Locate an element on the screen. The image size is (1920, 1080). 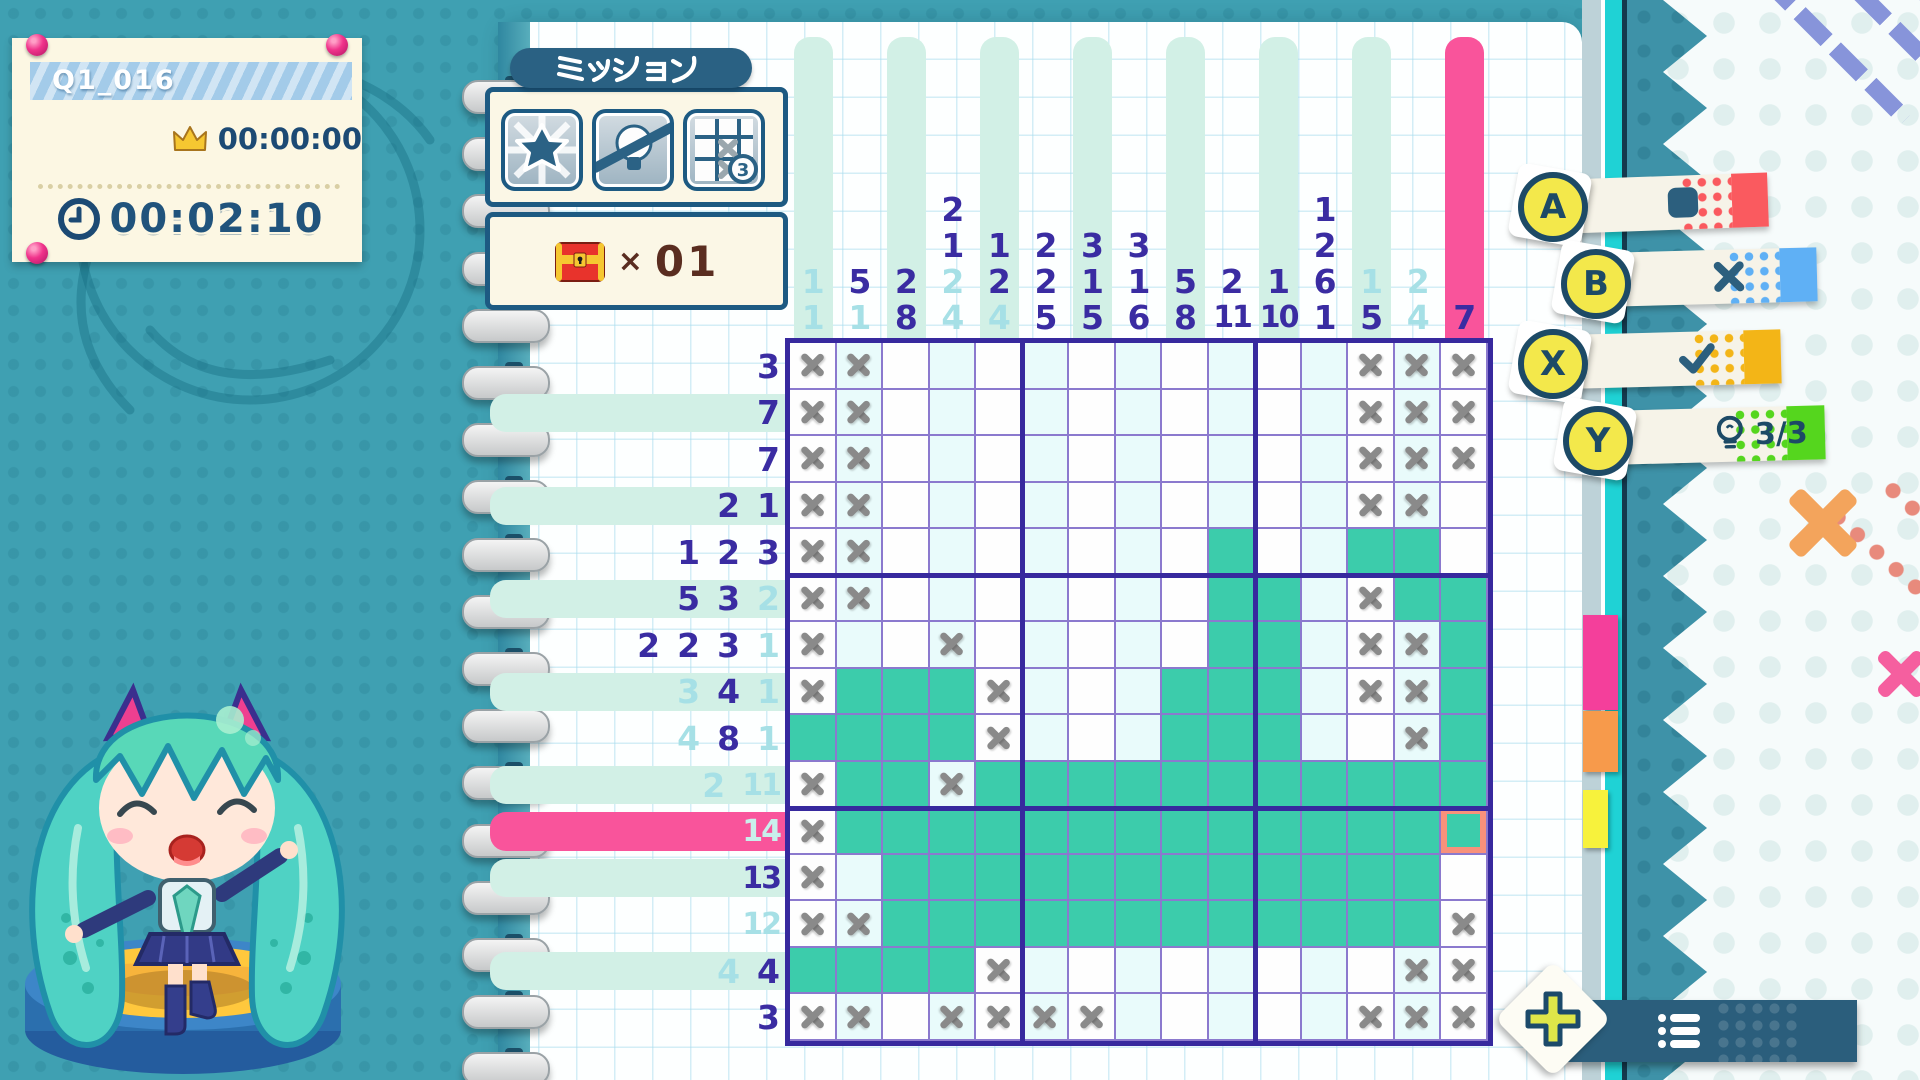
add-button is located at coordinates (1553, 1019).